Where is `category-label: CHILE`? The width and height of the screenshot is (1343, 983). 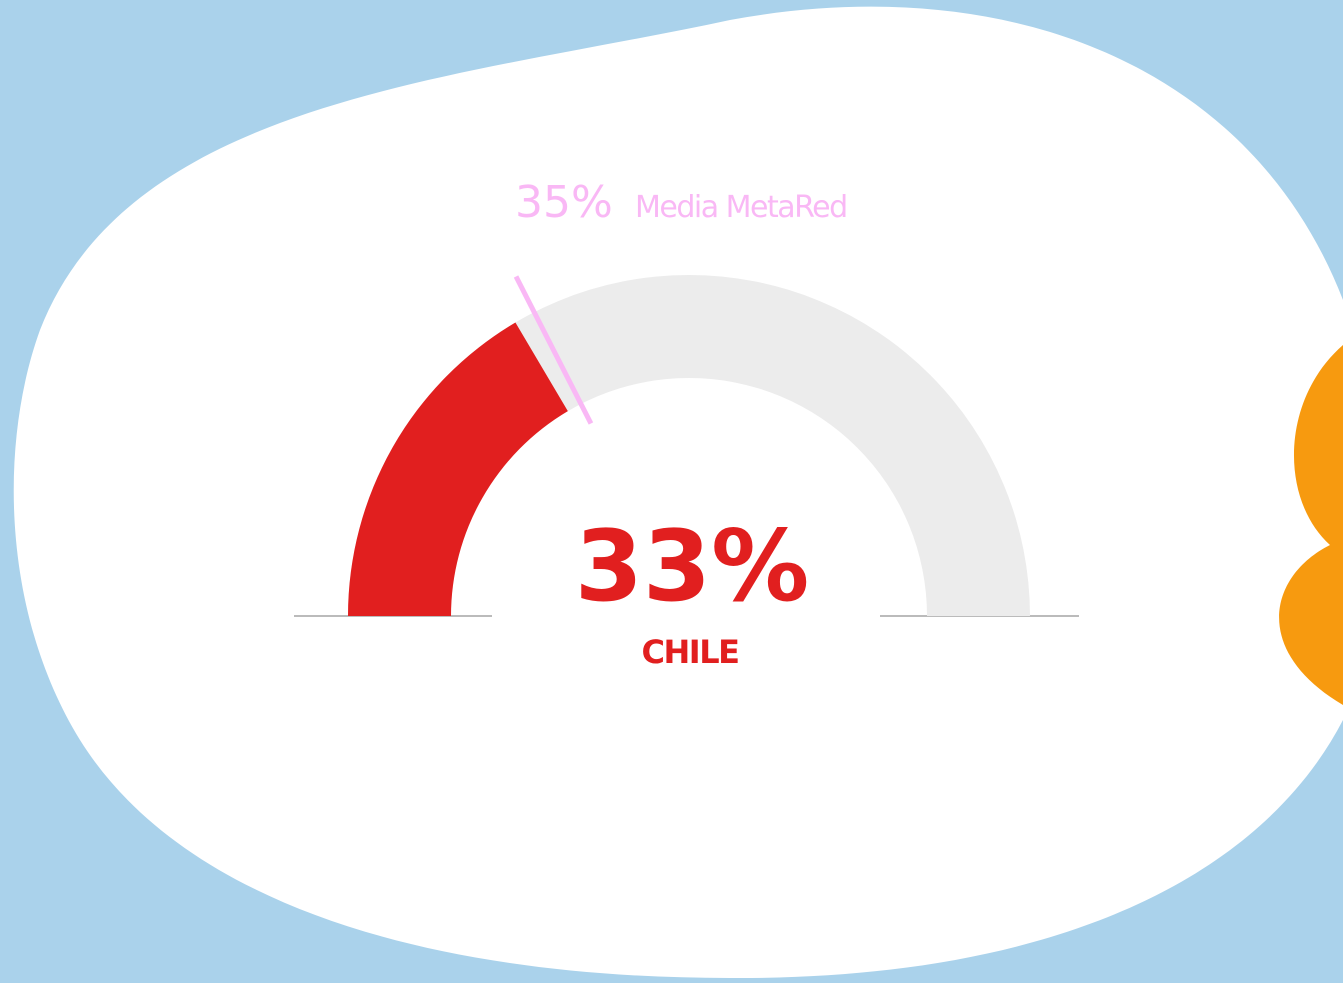 category-label: CHILE is located at coordinates (690, 652).